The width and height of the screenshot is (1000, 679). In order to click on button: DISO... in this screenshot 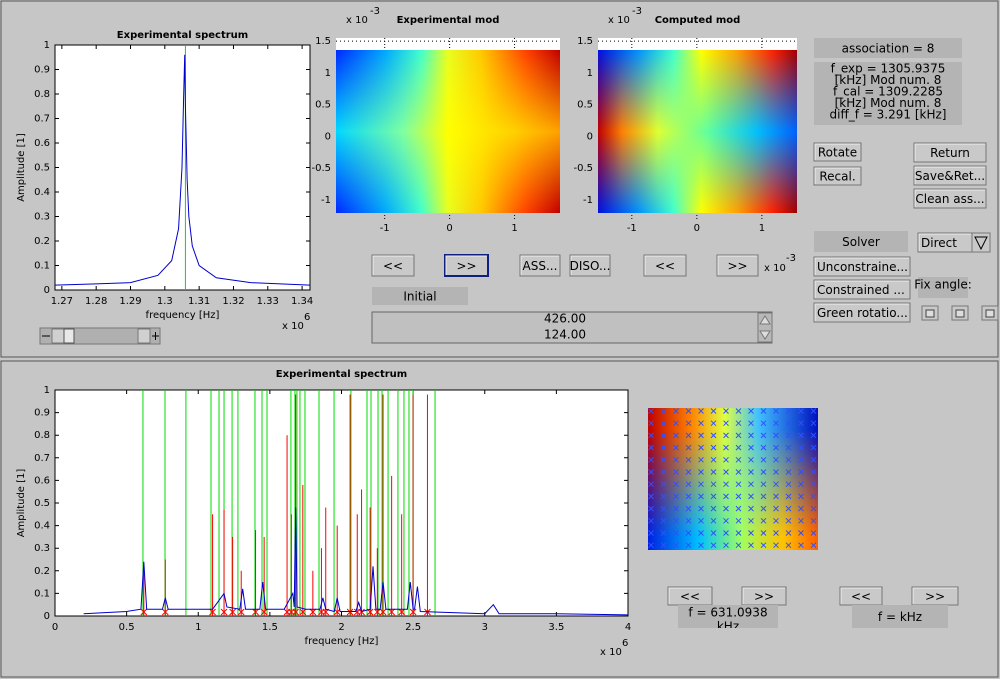, I will do `click(590, 265)`.